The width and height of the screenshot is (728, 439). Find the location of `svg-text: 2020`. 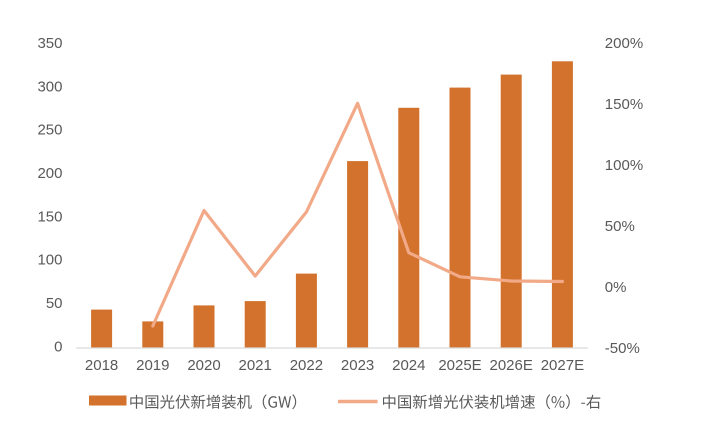

svg-text: 2020 is located at coordinates (203, 365).